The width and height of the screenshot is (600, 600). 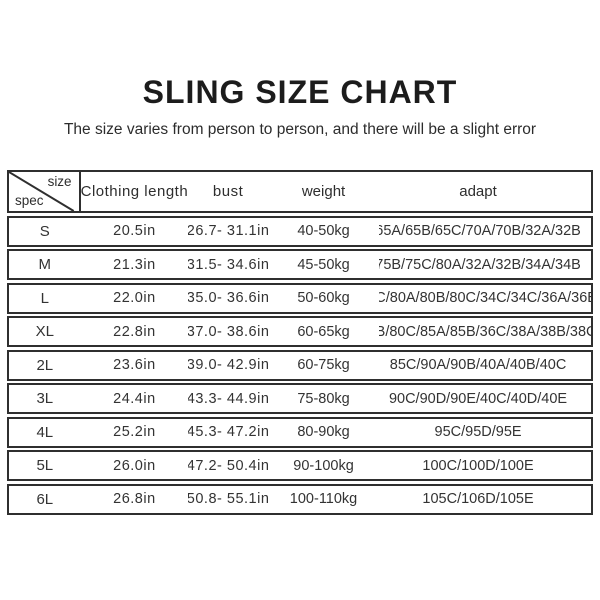 What do you see at coordinates (480, 231) in the screenshot?
I see `cell-adapt: 65A/65B/65C/70A/70B/32A/32B` at bounding box center [480, 231].